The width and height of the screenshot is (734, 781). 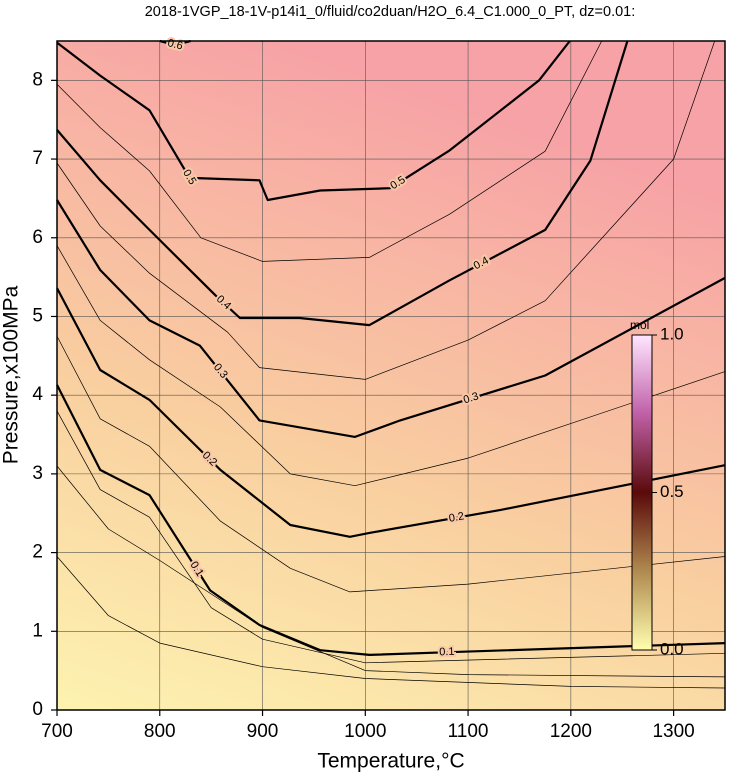 What do you see at coordinates (672, 333) in the screenshot?
I see `colorbar-tick-label: 1.0` at bounding box center [672, 333].